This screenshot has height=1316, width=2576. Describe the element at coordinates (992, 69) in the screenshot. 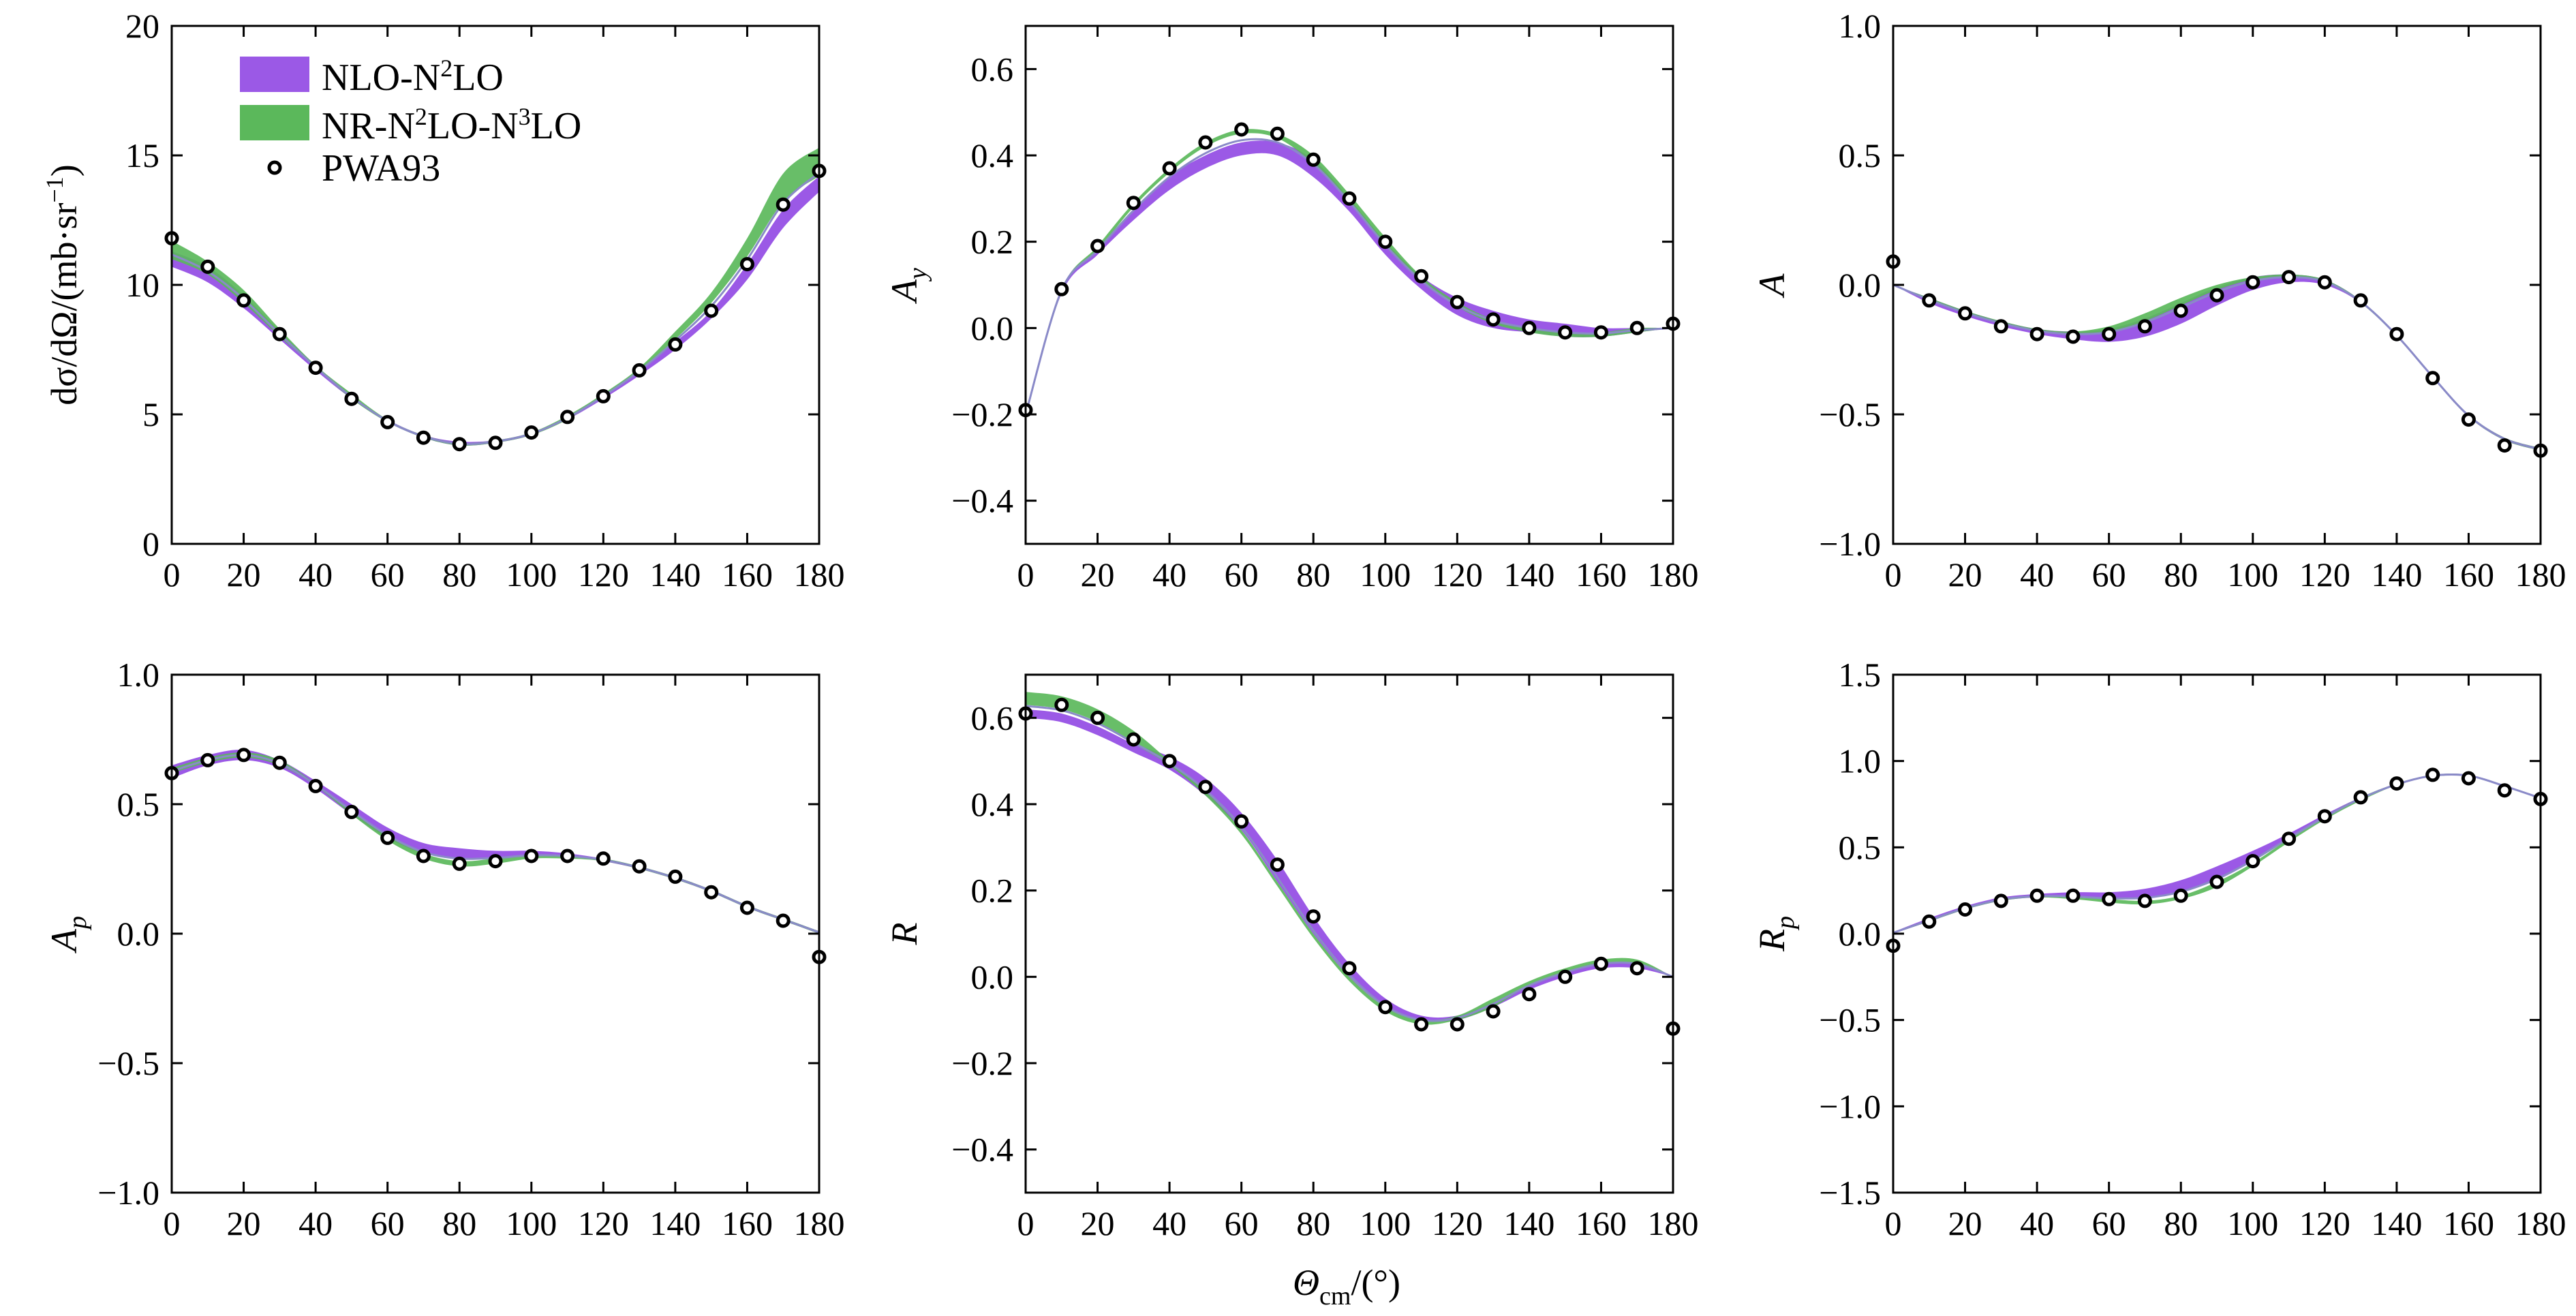

I see `y-tick-label-ay: 0.6` at that location.